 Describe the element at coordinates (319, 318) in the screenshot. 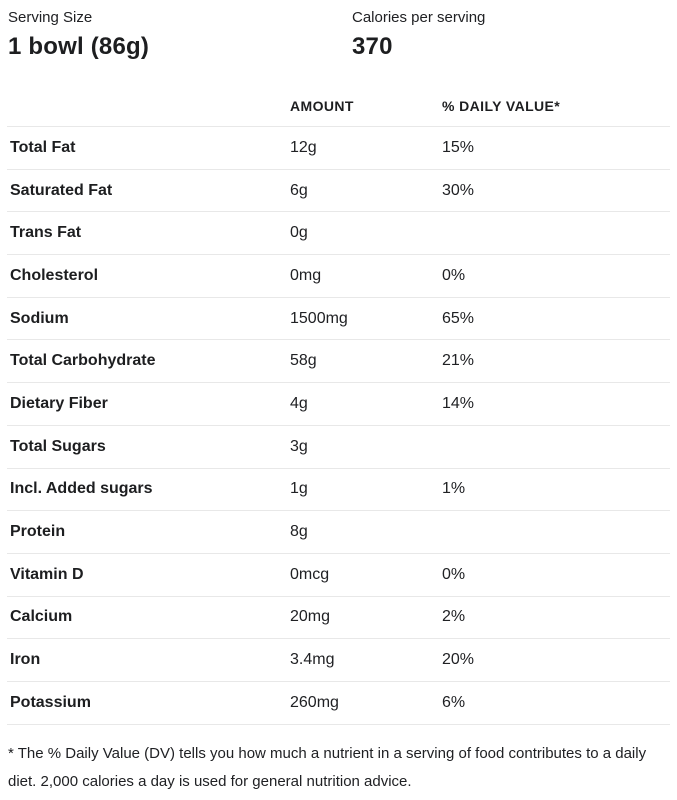

I see `nutrient-amount: 1500mg` at that location.